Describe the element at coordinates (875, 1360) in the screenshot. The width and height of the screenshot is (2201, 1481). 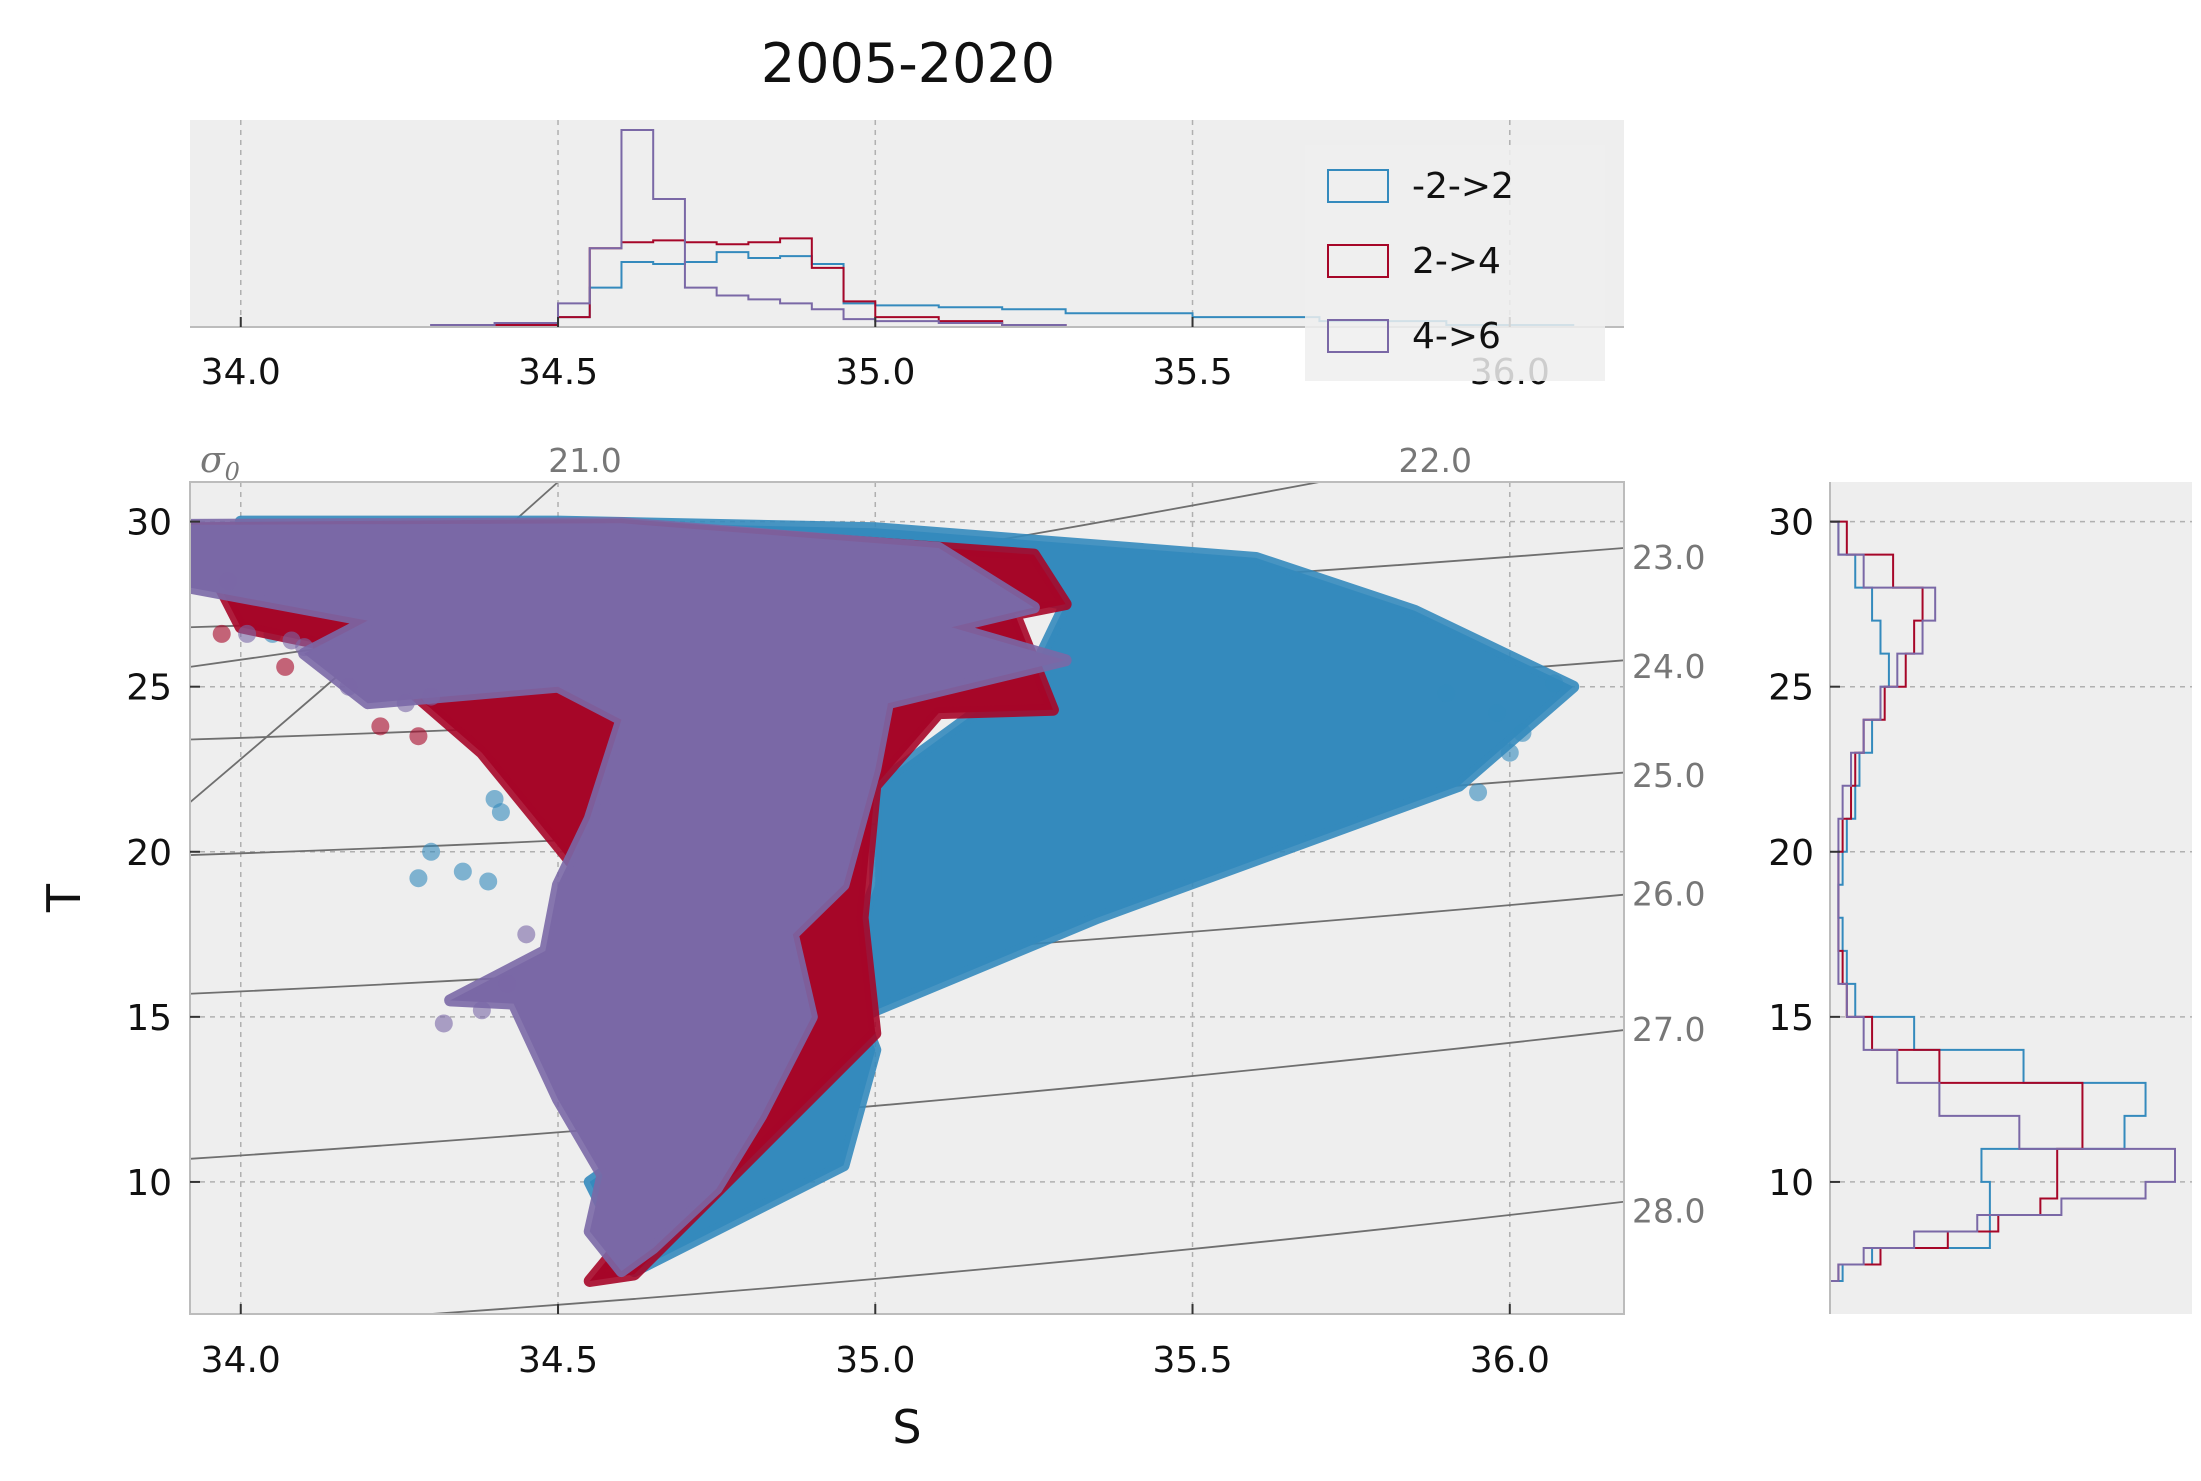
I see `x-tick-label: 35.0` at that location.